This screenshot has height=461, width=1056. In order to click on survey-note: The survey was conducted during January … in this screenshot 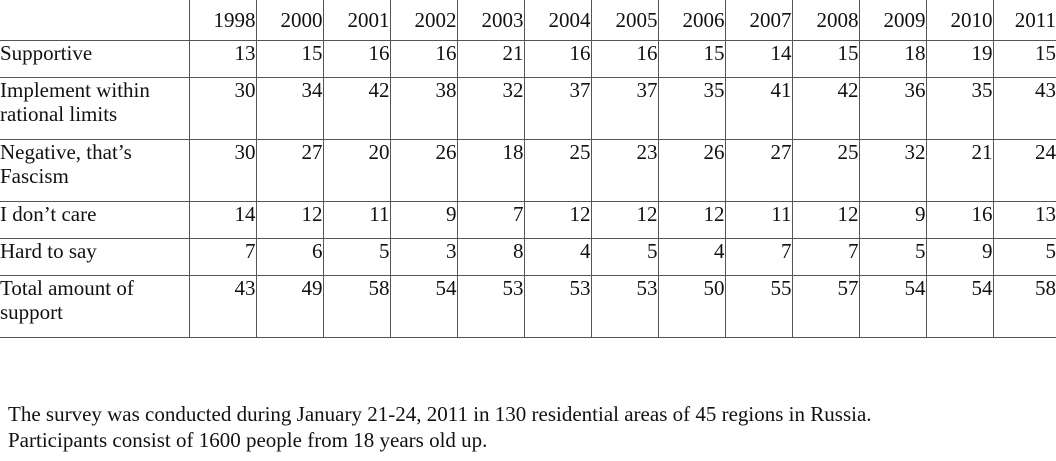, I will do `click(440, 427)`.